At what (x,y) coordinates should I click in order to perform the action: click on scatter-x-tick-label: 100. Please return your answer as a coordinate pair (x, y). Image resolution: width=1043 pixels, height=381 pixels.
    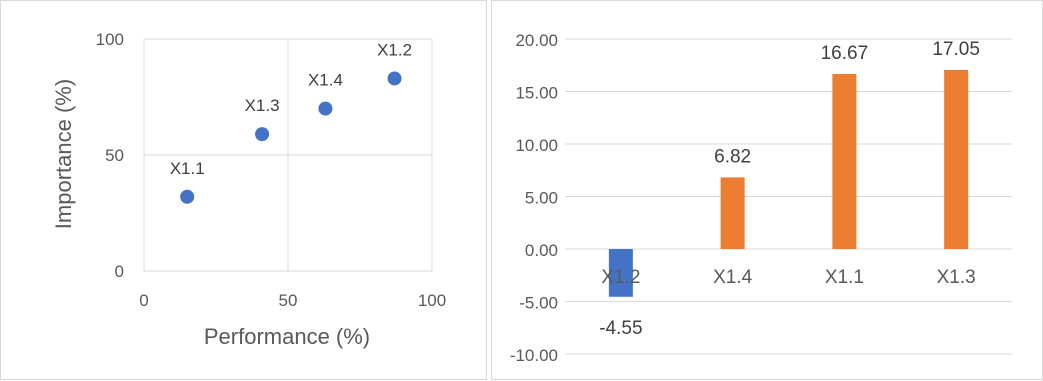
    Looking at the image, I should click on (432, 300).